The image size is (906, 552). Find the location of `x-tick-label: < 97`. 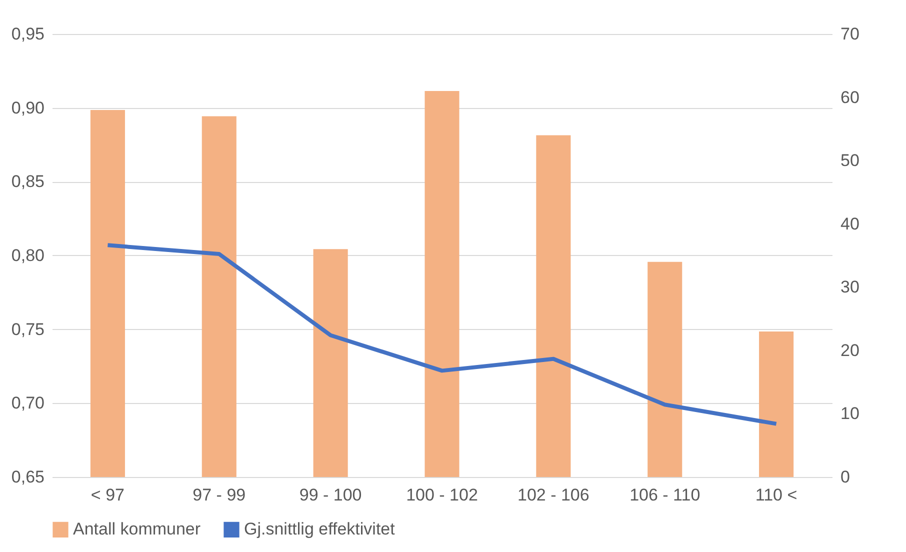

x-tick-label: < 97 is located at coordinates (107, 495).